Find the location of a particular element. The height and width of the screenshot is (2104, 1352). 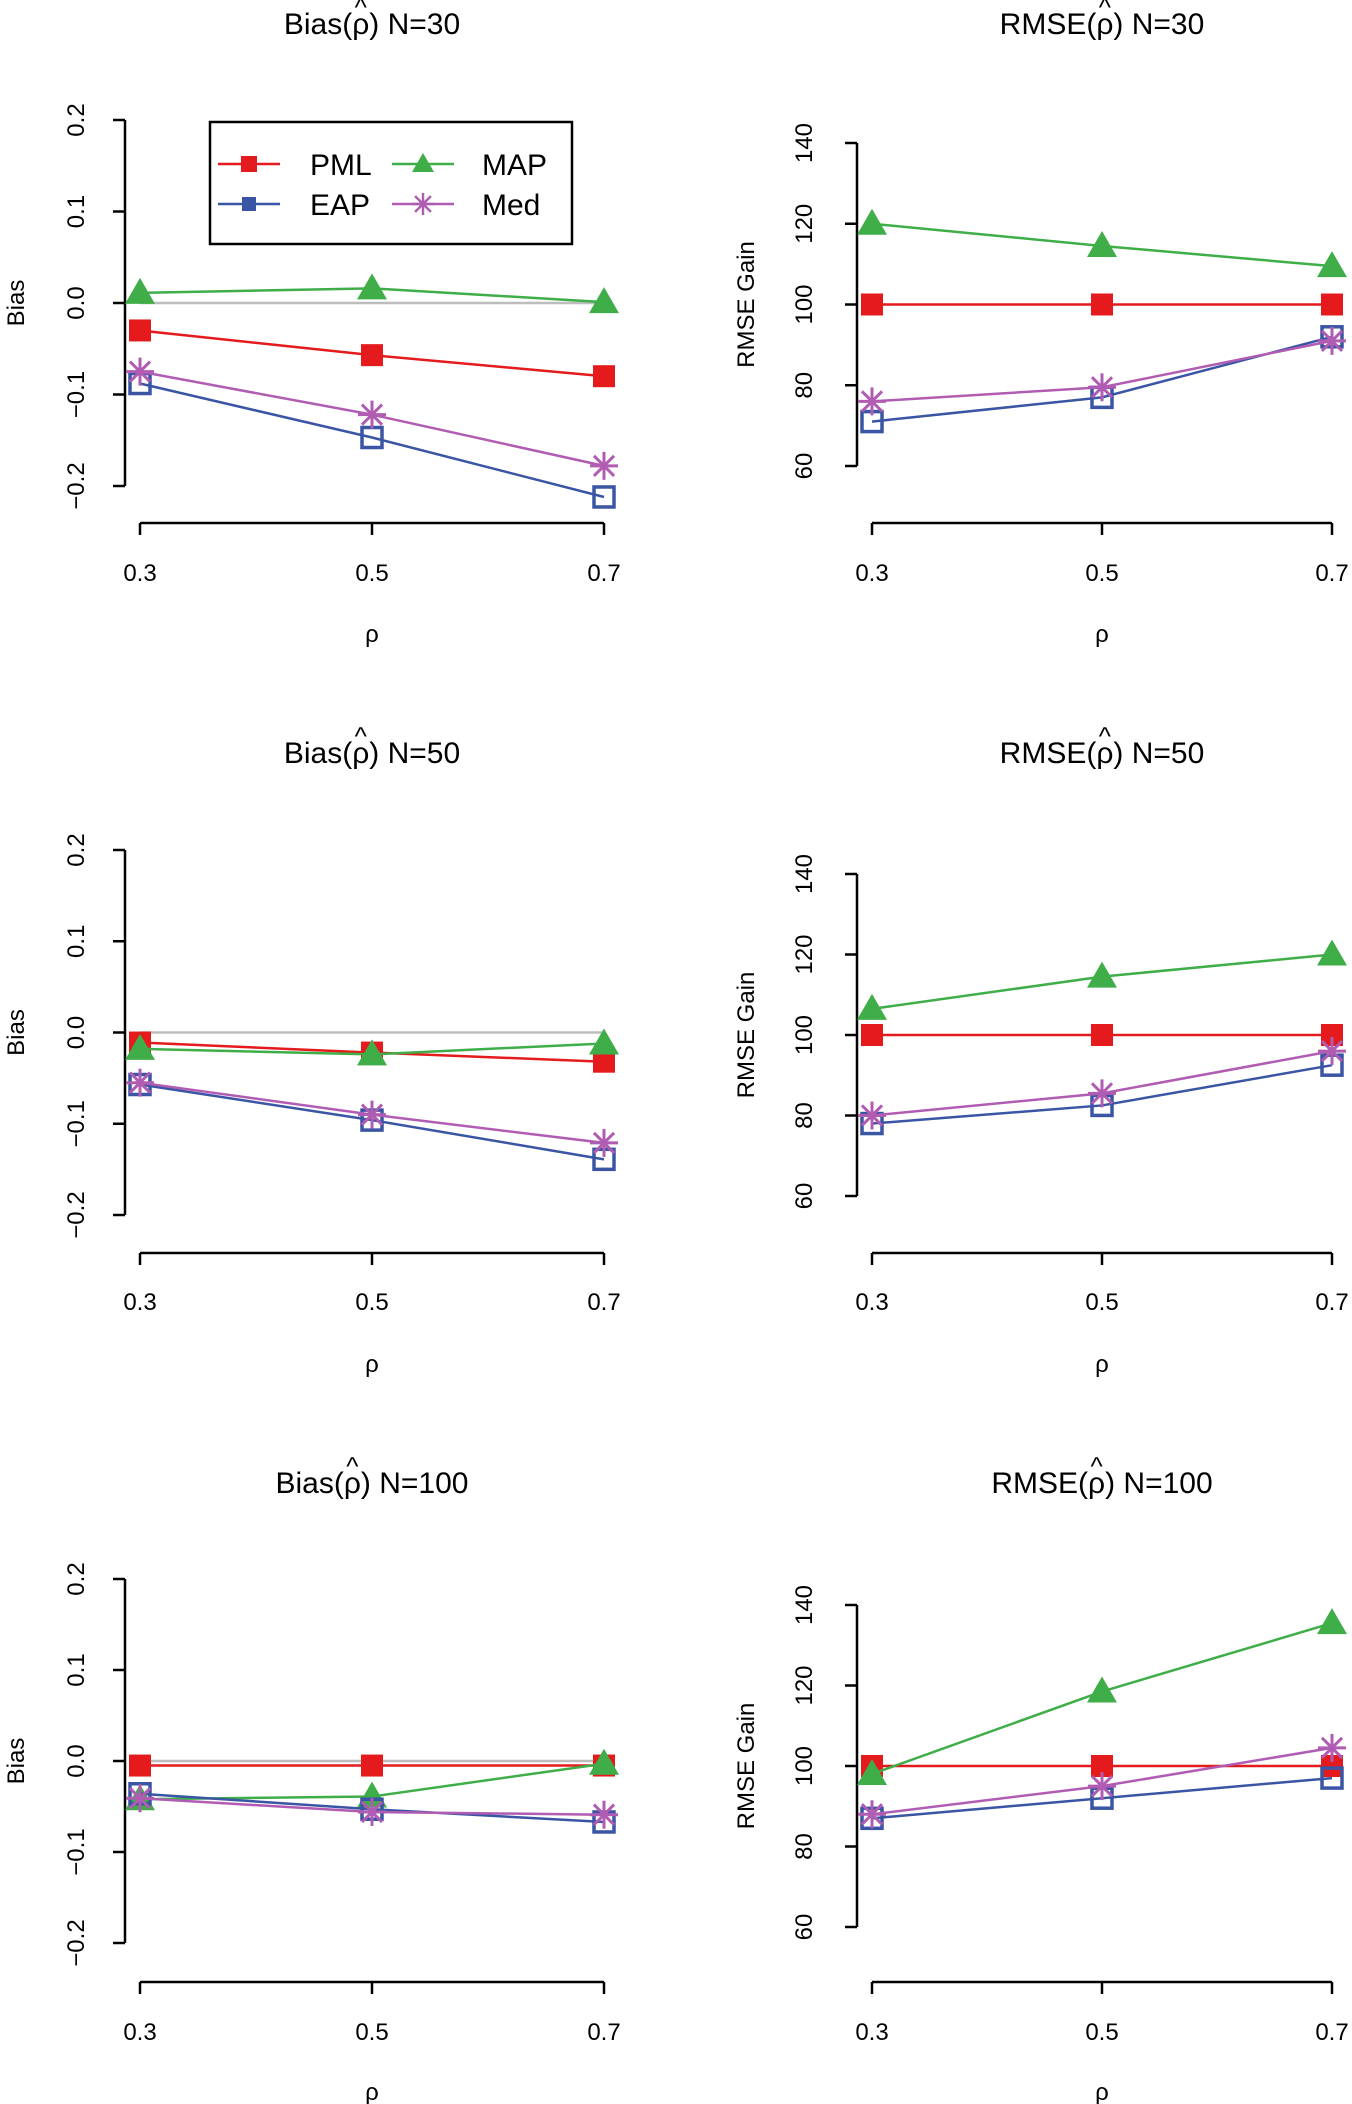

legend-entry-map: MAP is located at coordinates (469, 165).